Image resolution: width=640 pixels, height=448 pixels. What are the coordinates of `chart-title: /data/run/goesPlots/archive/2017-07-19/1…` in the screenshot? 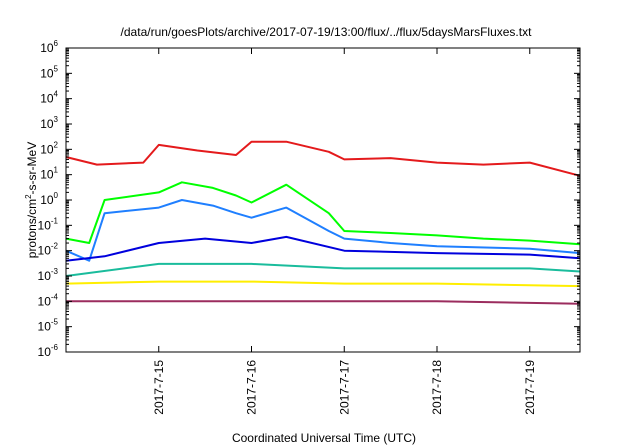 It's located at (327, 32).